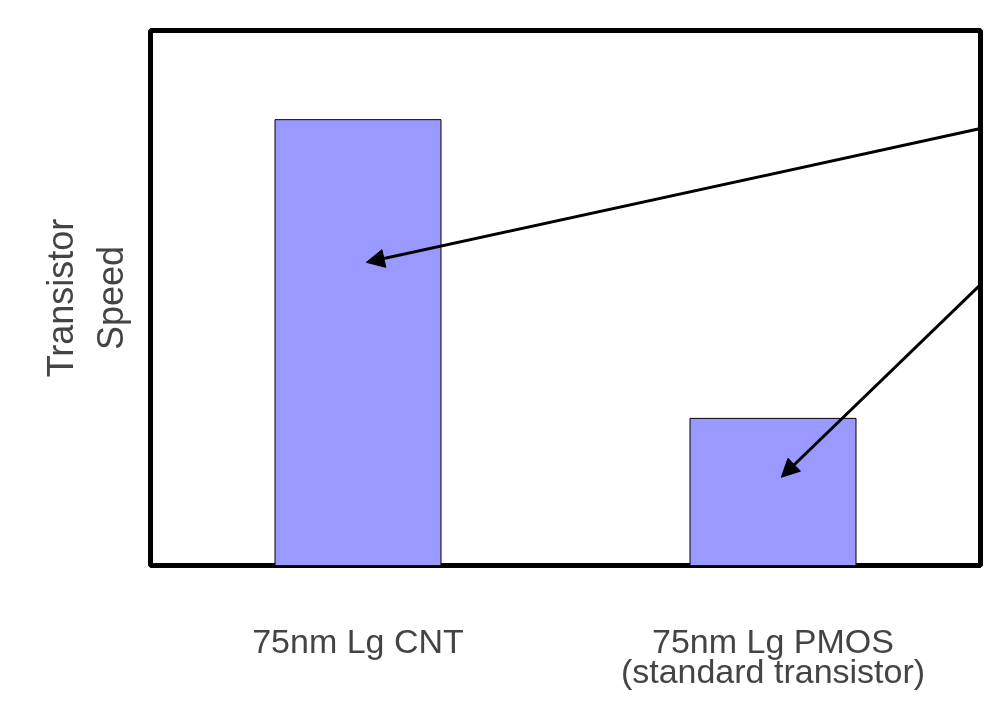  What do you see at coordinates (358, 640) in the screenshot?
I see `x-tick-label: 75nm Lg CNT` at bounding box center [358, 640].